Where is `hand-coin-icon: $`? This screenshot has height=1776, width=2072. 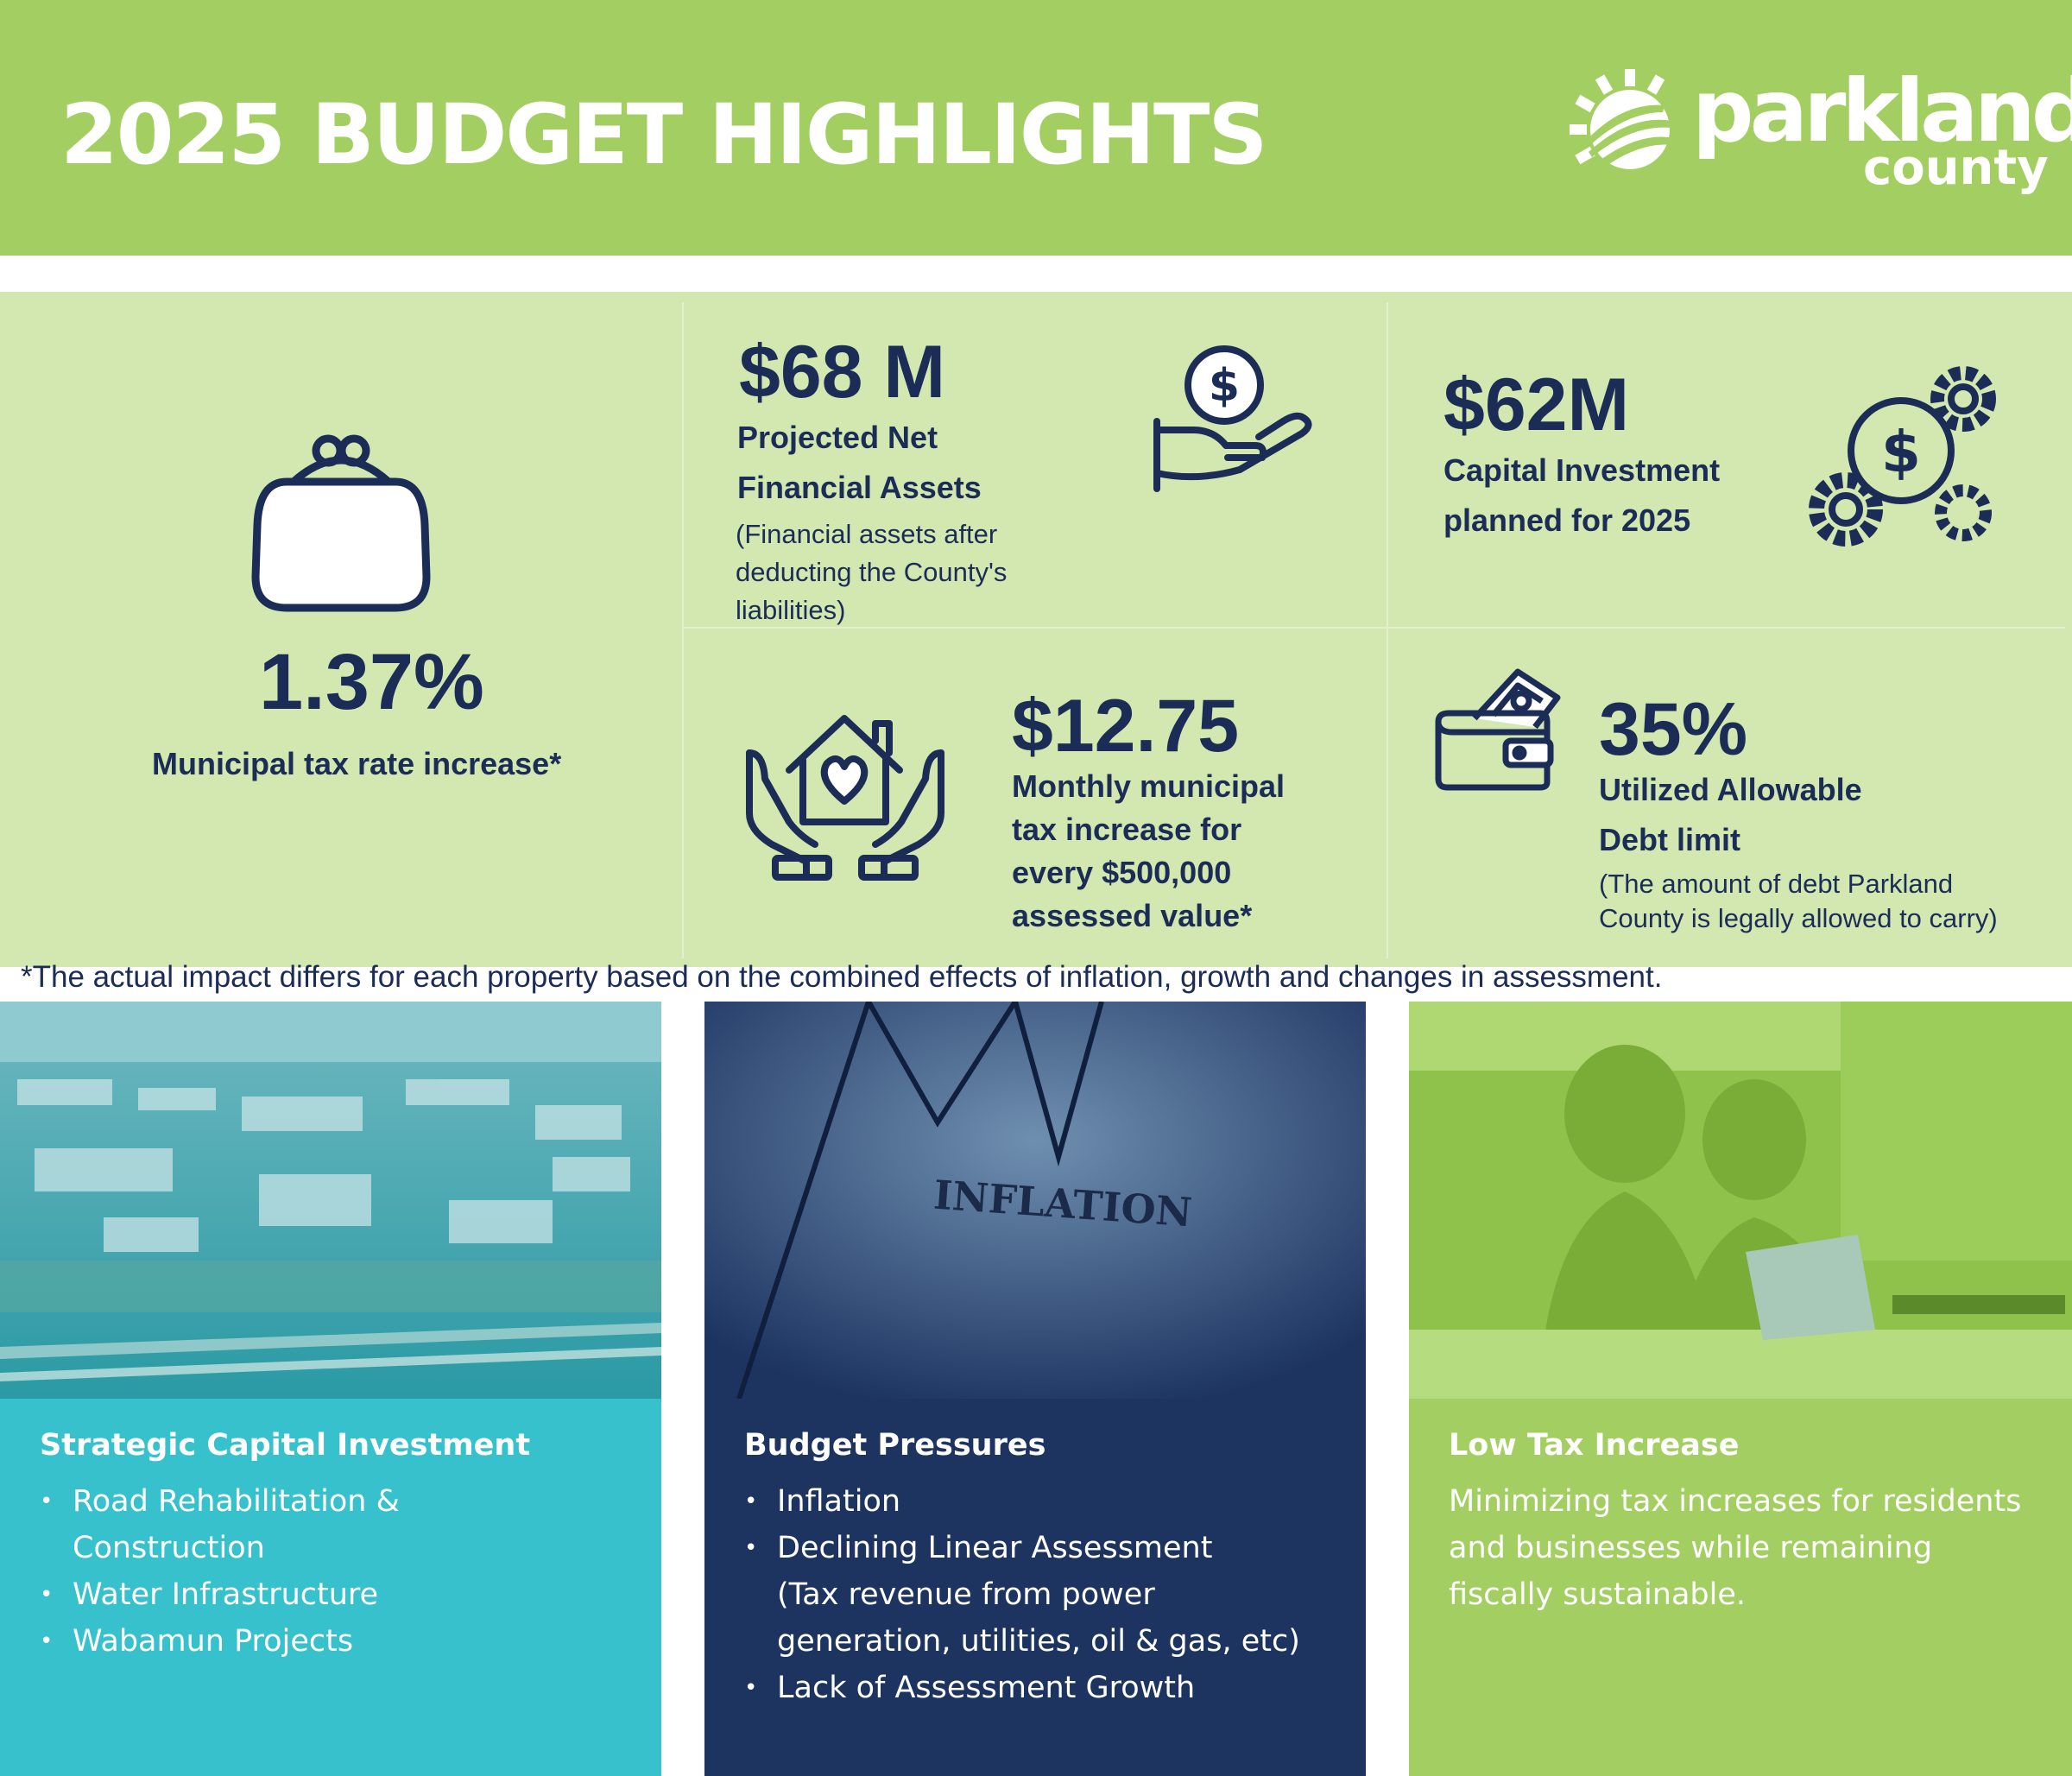 hand-coin-icon: $ is located at coordinates (1232, 418).